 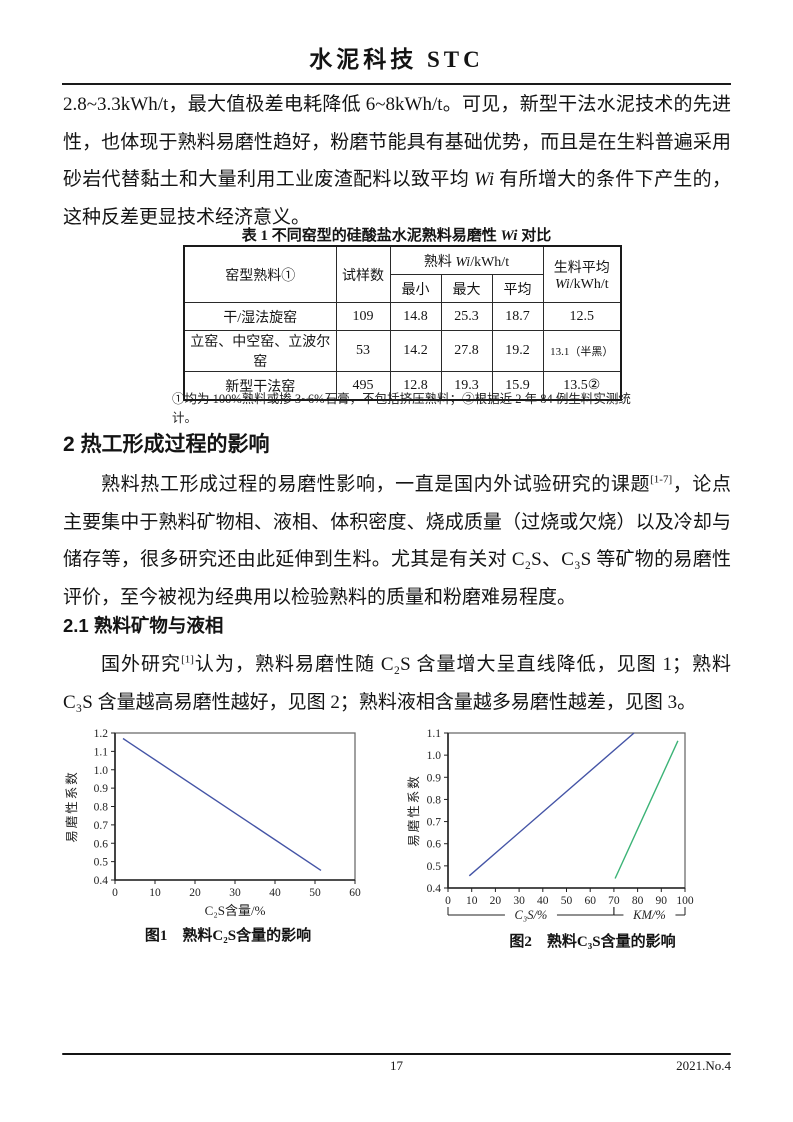 What do you see at coordinates (649, 915) in the screenshot?
I see `svg-text: KM/%` at bounding box center [649, 915].